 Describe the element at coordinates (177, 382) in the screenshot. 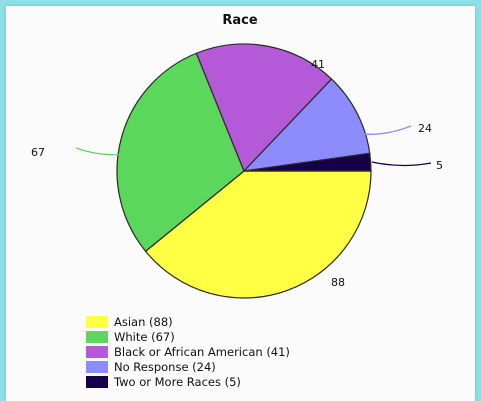

I see `legend-label-4: Two or More Races (5)` at that location.